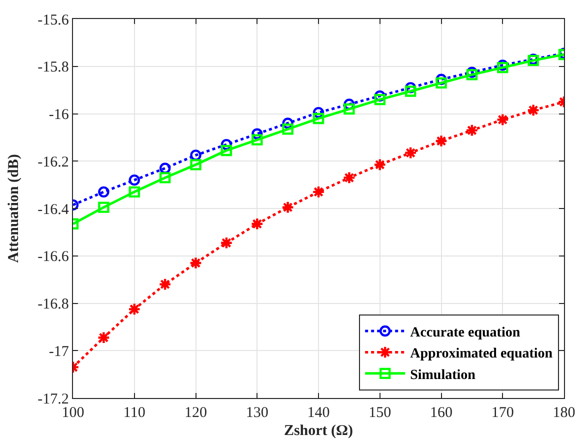 Image resolution: width=587 pixels, height=448 pixels. I want to click on y-tick-label: -16.4, so click(54, 210).